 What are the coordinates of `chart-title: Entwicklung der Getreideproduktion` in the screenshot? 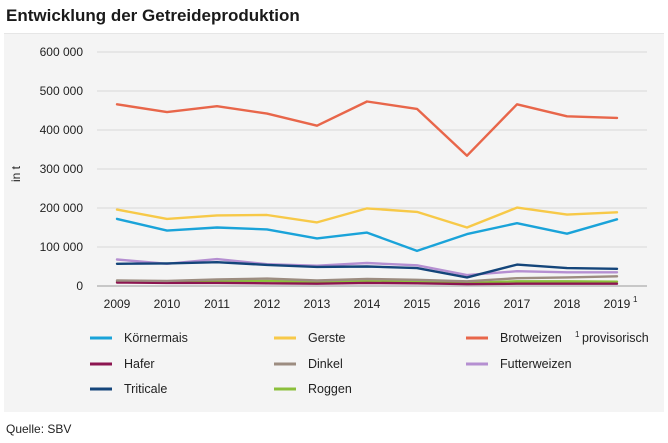 It's located at (153, 15).